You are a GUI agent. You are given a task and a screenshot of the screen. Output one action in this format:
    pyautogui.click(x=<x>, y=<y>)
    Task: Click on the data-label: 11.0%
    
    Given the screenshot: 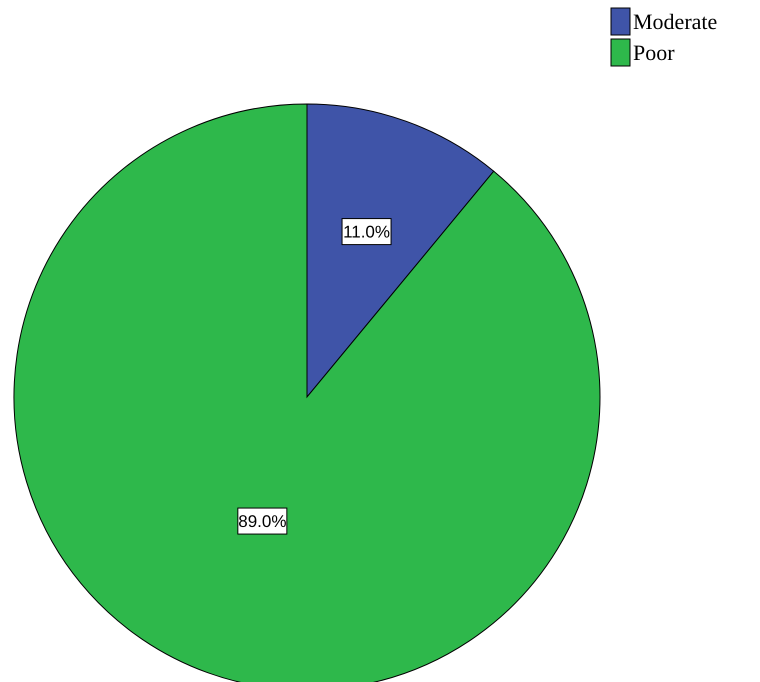 What is the action you would take?
    pyautogui.click(x=366, y=232)
    